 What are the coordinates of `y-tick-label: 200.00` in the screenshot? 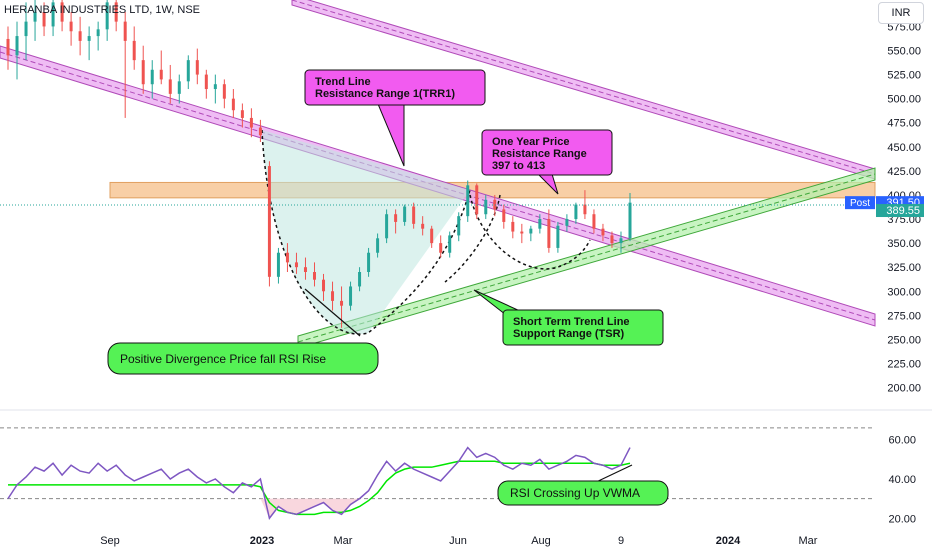 It's located at (904, 389).